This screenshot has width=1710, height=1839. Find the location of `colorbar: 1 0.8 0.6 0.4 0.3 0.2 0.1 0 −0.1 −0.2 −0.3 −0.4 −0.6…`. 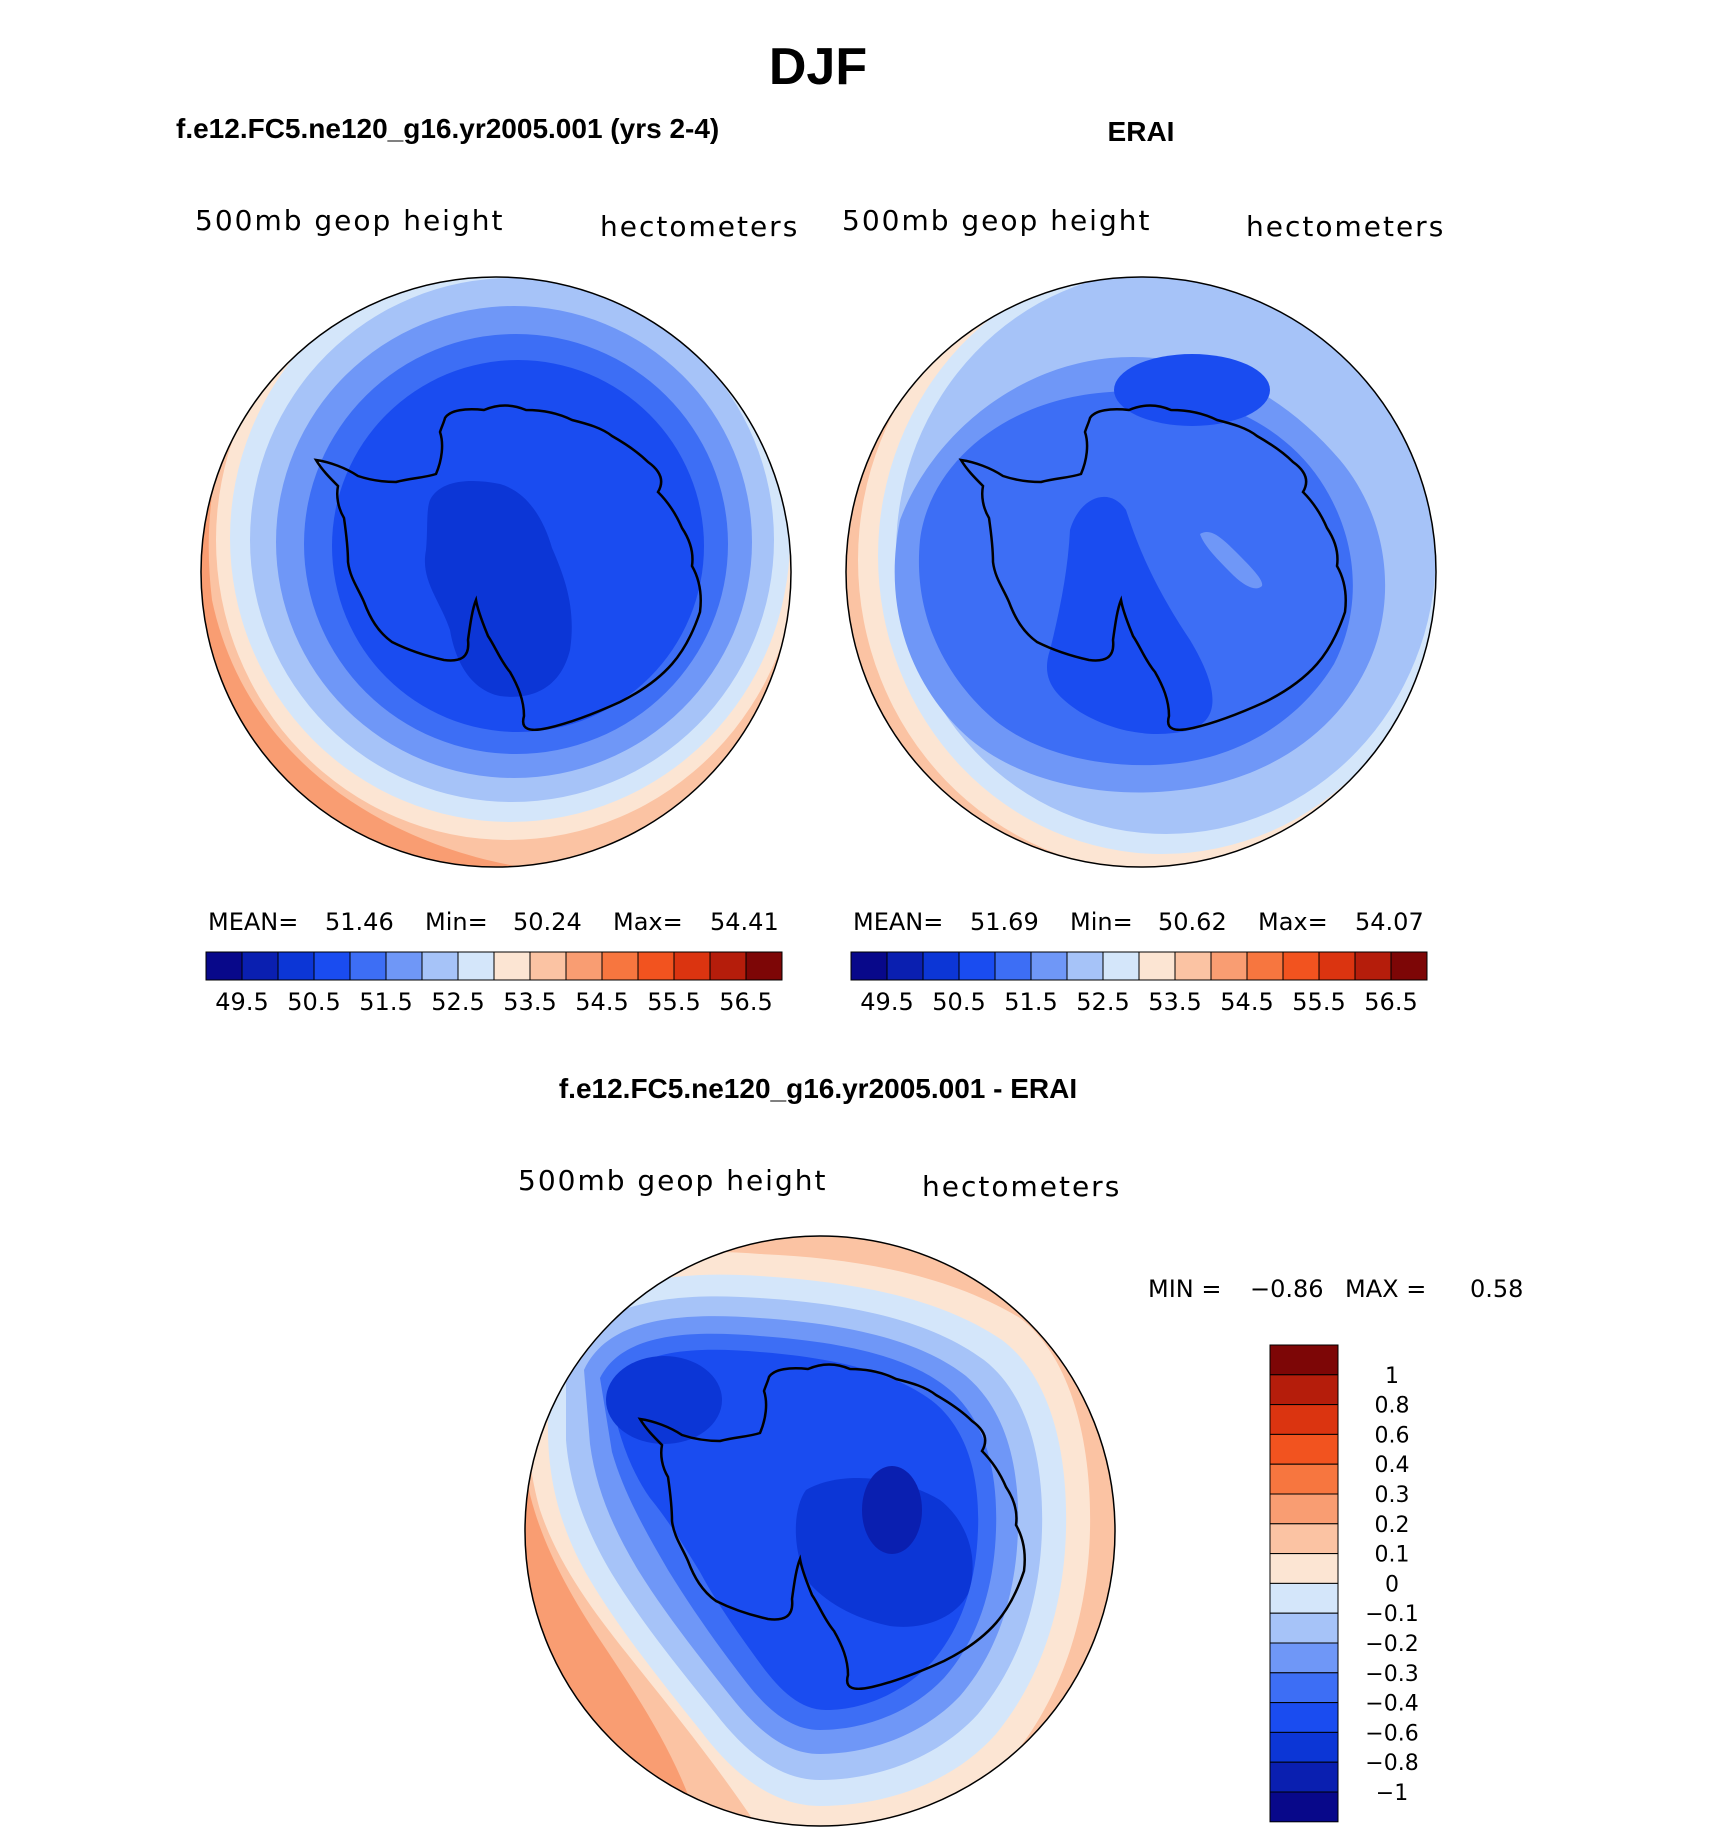

colorbar: 1 0.8 0.6 0.4 0.3 0.2 0.1 0 −0.1 −0.2 −0.3 −0.4 −0.6… is located at coordinates (1344, 1583).